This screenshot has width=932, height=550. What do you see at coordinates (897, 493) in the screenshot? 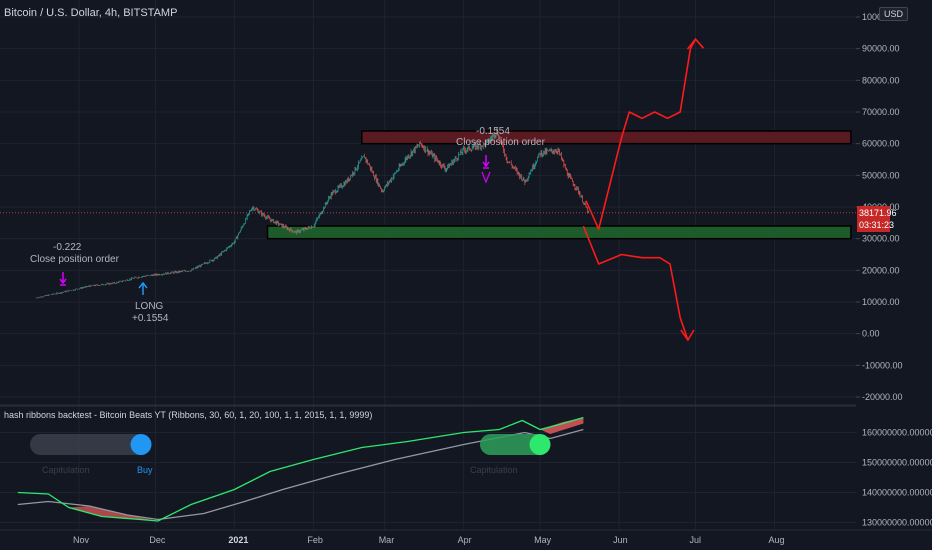
I see `indicator-axis-label: 140000000.00000000` at bounding box center [897, 493].